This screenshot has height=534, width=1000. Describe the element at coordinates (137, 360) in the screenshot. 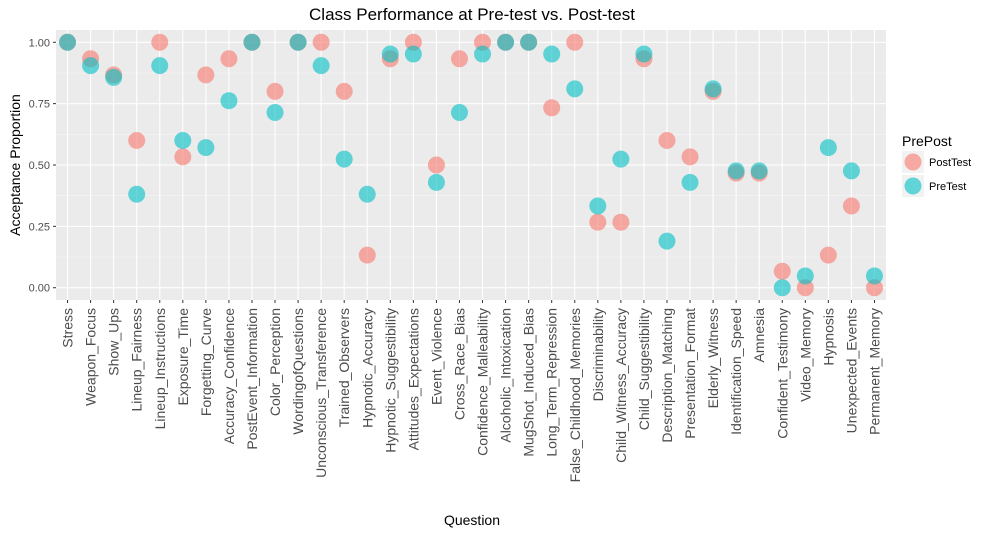

I see `x-tick-label: Lineup_Fairness` at that location.